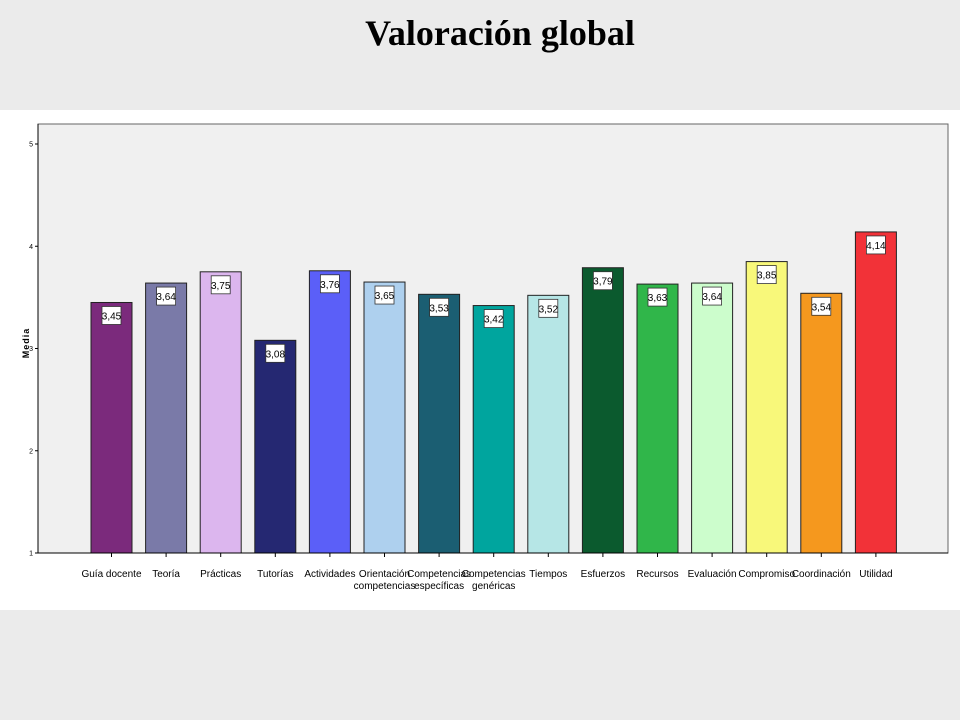  What do you see at coordinates (548, 574) in the screenshot?
I see `x-tick-label: Tiempos` at bounding box center [548, 574].